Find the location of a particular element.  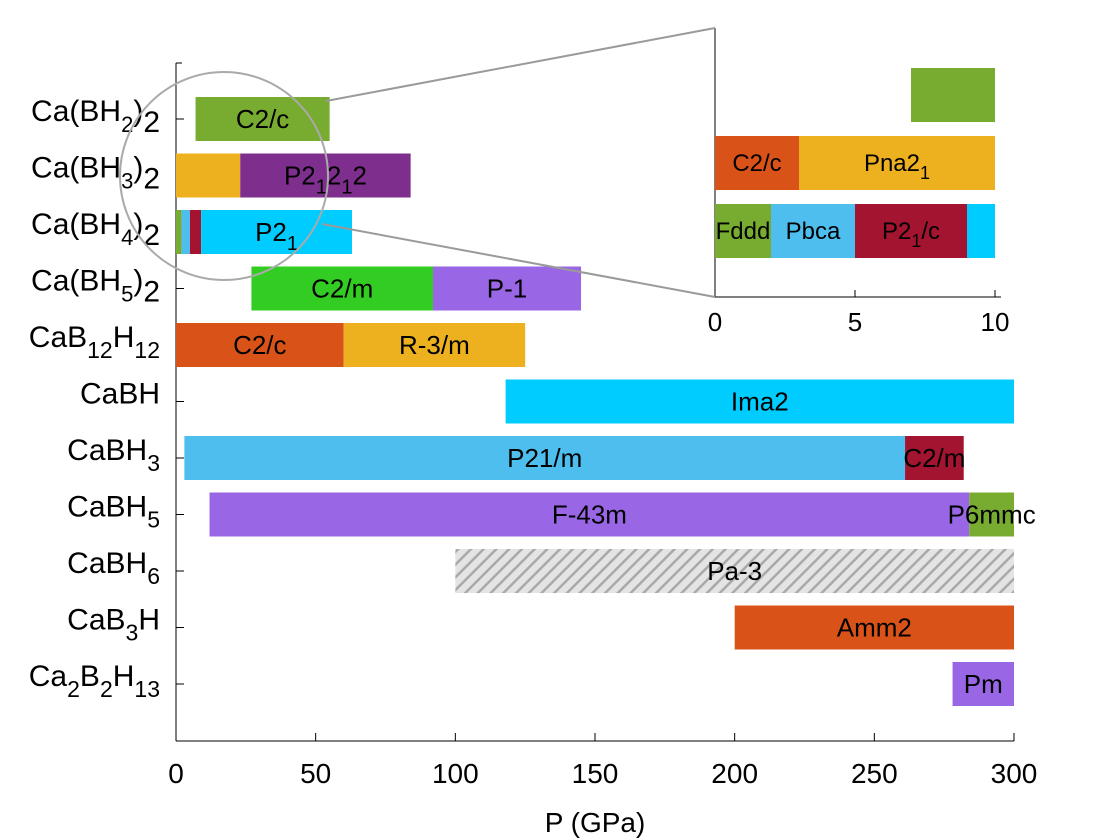

inset-phase-label: P21/c is located at coordinates (911, 234).